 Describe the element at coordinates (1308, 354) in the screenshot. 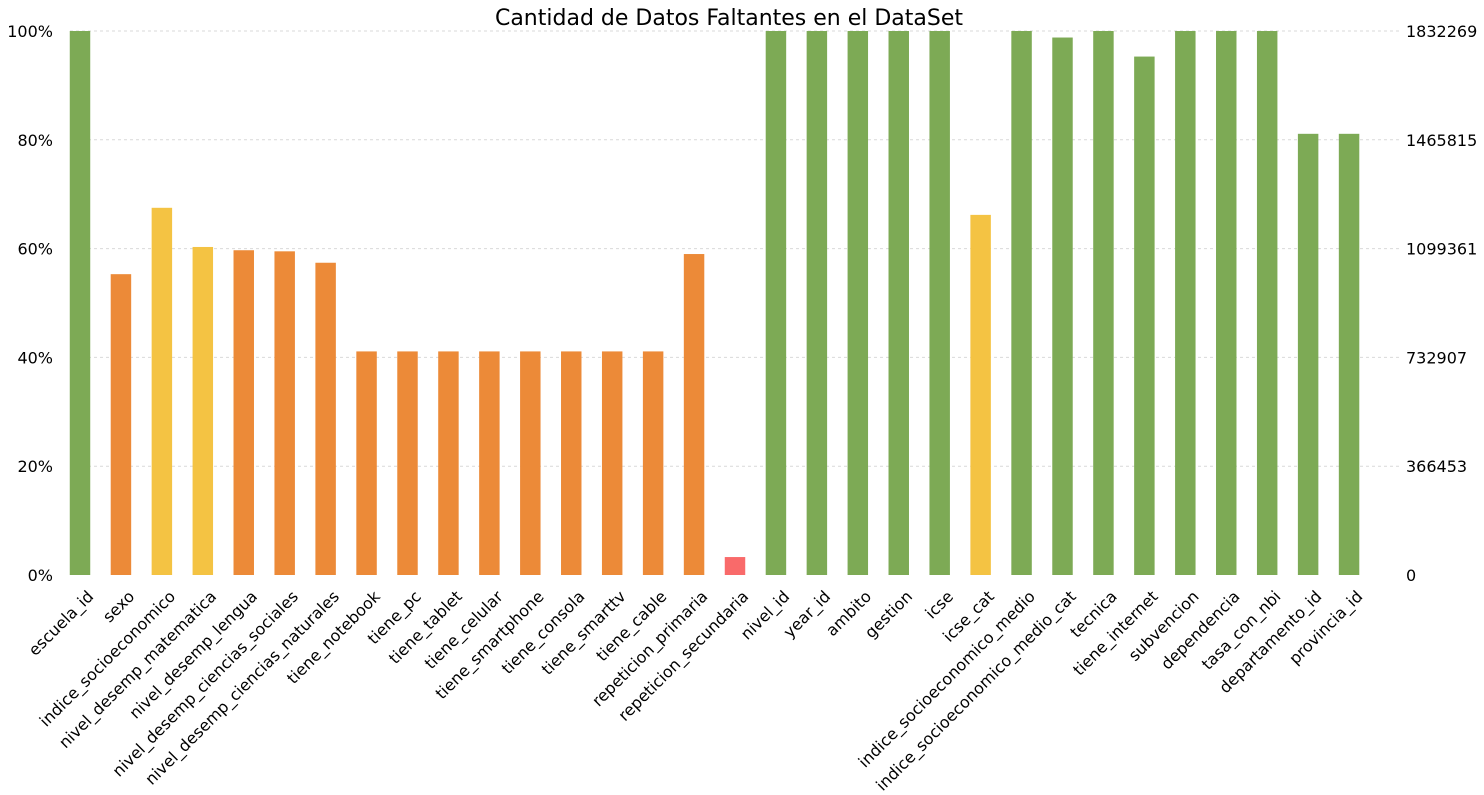

I see `bar-departamento-id` at that location.